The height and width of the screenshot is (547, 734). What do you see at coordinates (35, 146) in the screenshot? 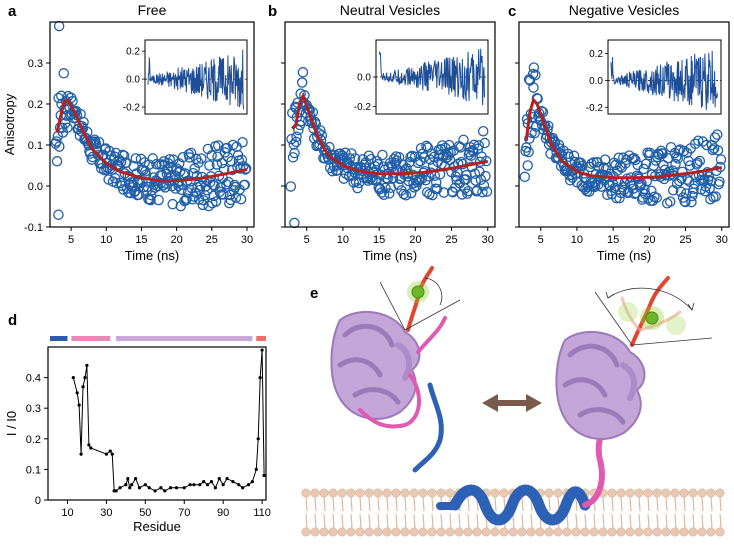
I see `y-tick-label: 0.1` at bounding box center [35, 146].